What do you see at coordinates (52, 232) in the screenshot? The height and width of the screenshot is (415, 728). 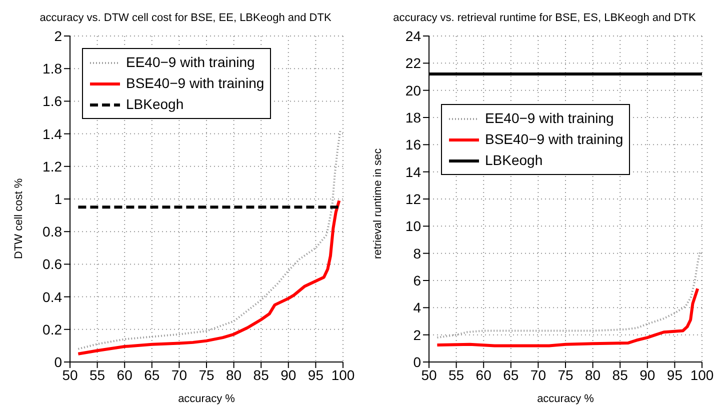 I see `y-tick-label: 0.8` at bounding box center [52, 232].